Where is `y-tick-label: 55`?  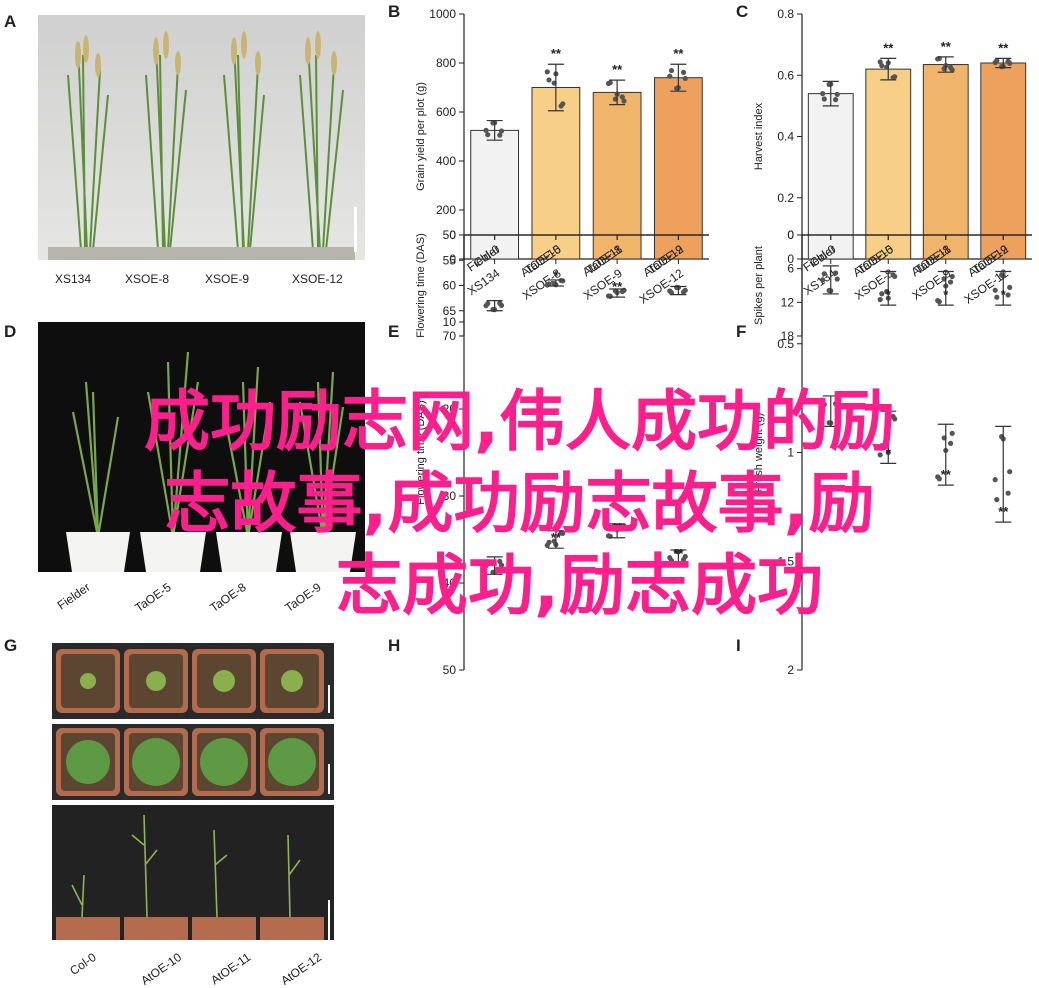 y-tick-label: 55 is located at coordinates (450, 260).